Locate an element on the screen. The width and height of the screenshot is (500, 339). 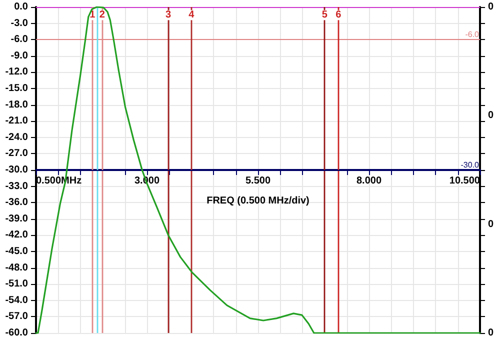
y-tick-label: -18.0 is located at coordinates (16, 104).